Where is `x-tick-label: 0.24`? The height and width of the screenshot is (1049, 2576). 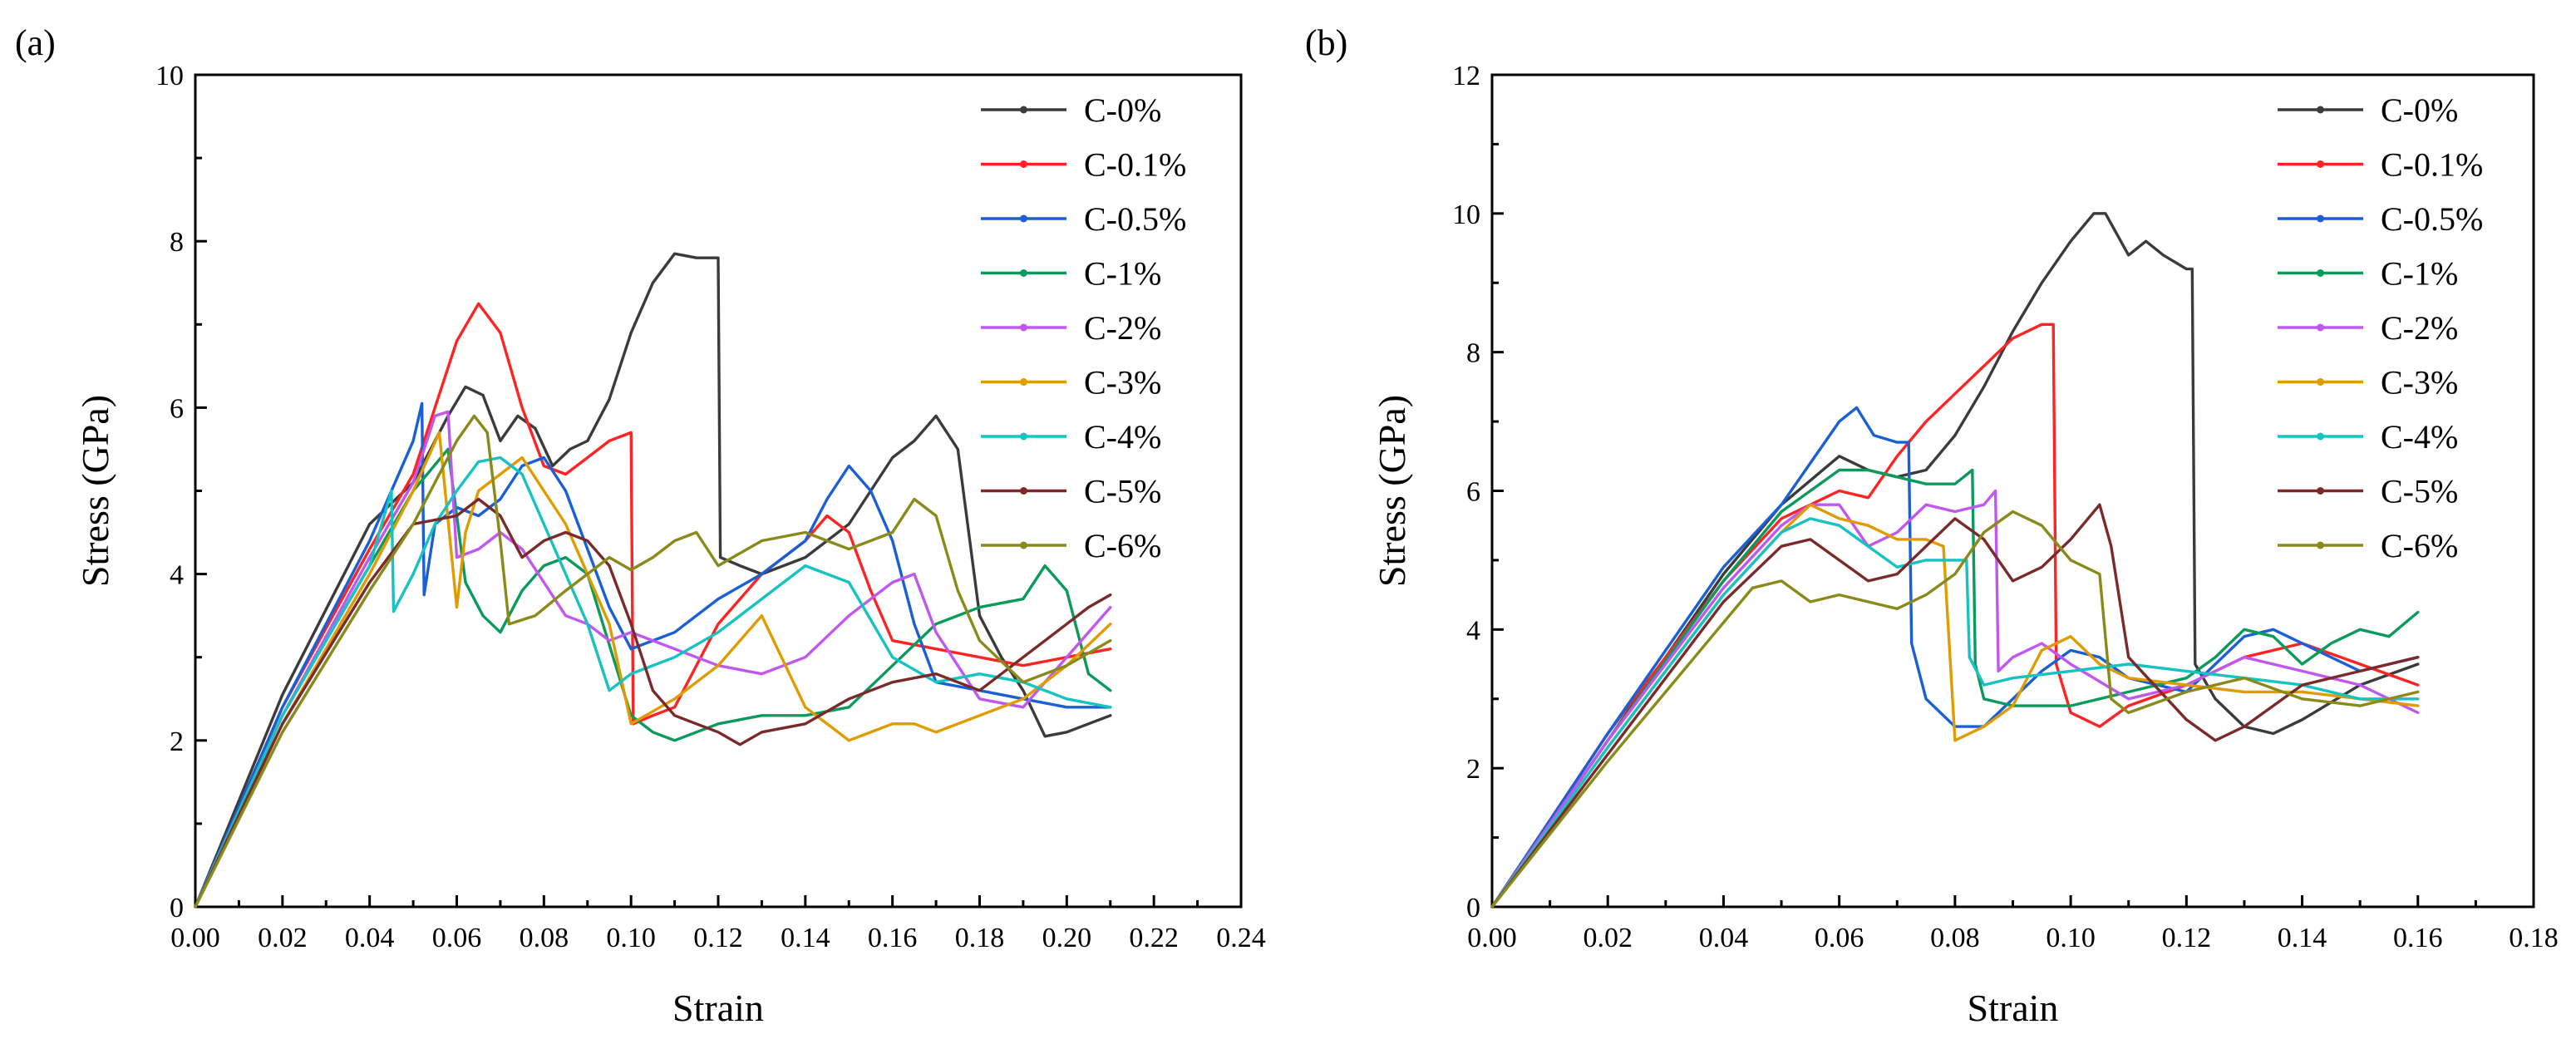 x-tick-label: 0.24 is located at coordinates (1241, 938).